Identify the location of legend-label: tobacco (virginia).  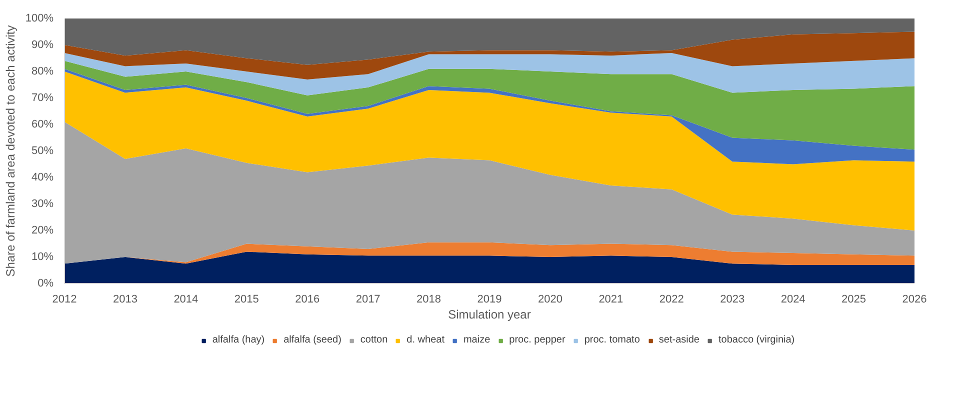
(756, 340).